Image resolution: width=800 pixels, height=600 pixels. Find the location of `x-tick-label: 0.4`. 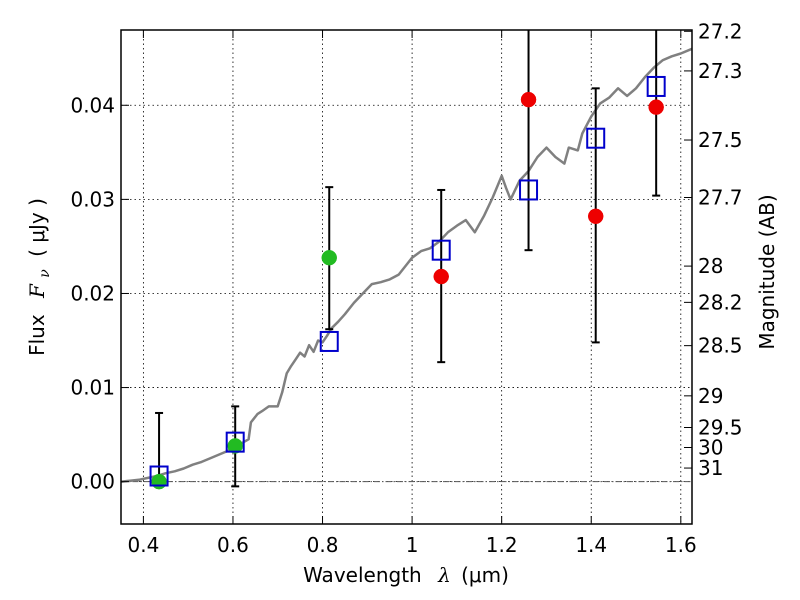

x-tick-label: 0.4 is located at coordinates (143, 545).